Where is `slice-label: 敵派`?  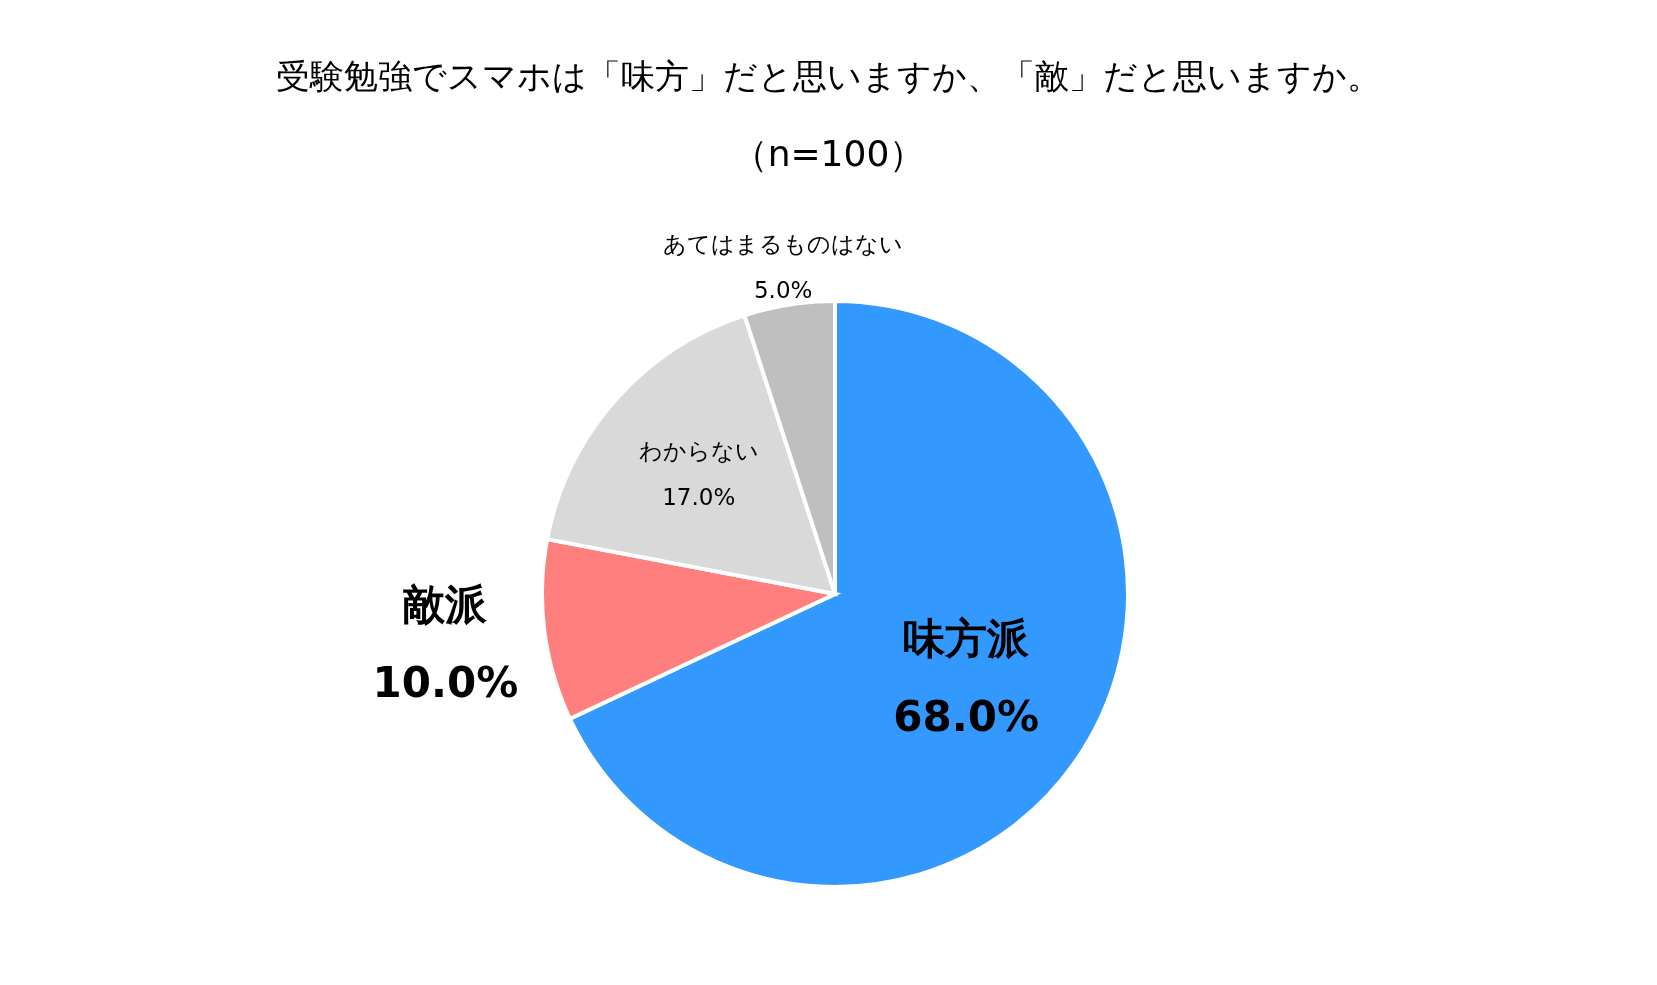 slice-label: 敵派 is located at coordinates (446, 604).